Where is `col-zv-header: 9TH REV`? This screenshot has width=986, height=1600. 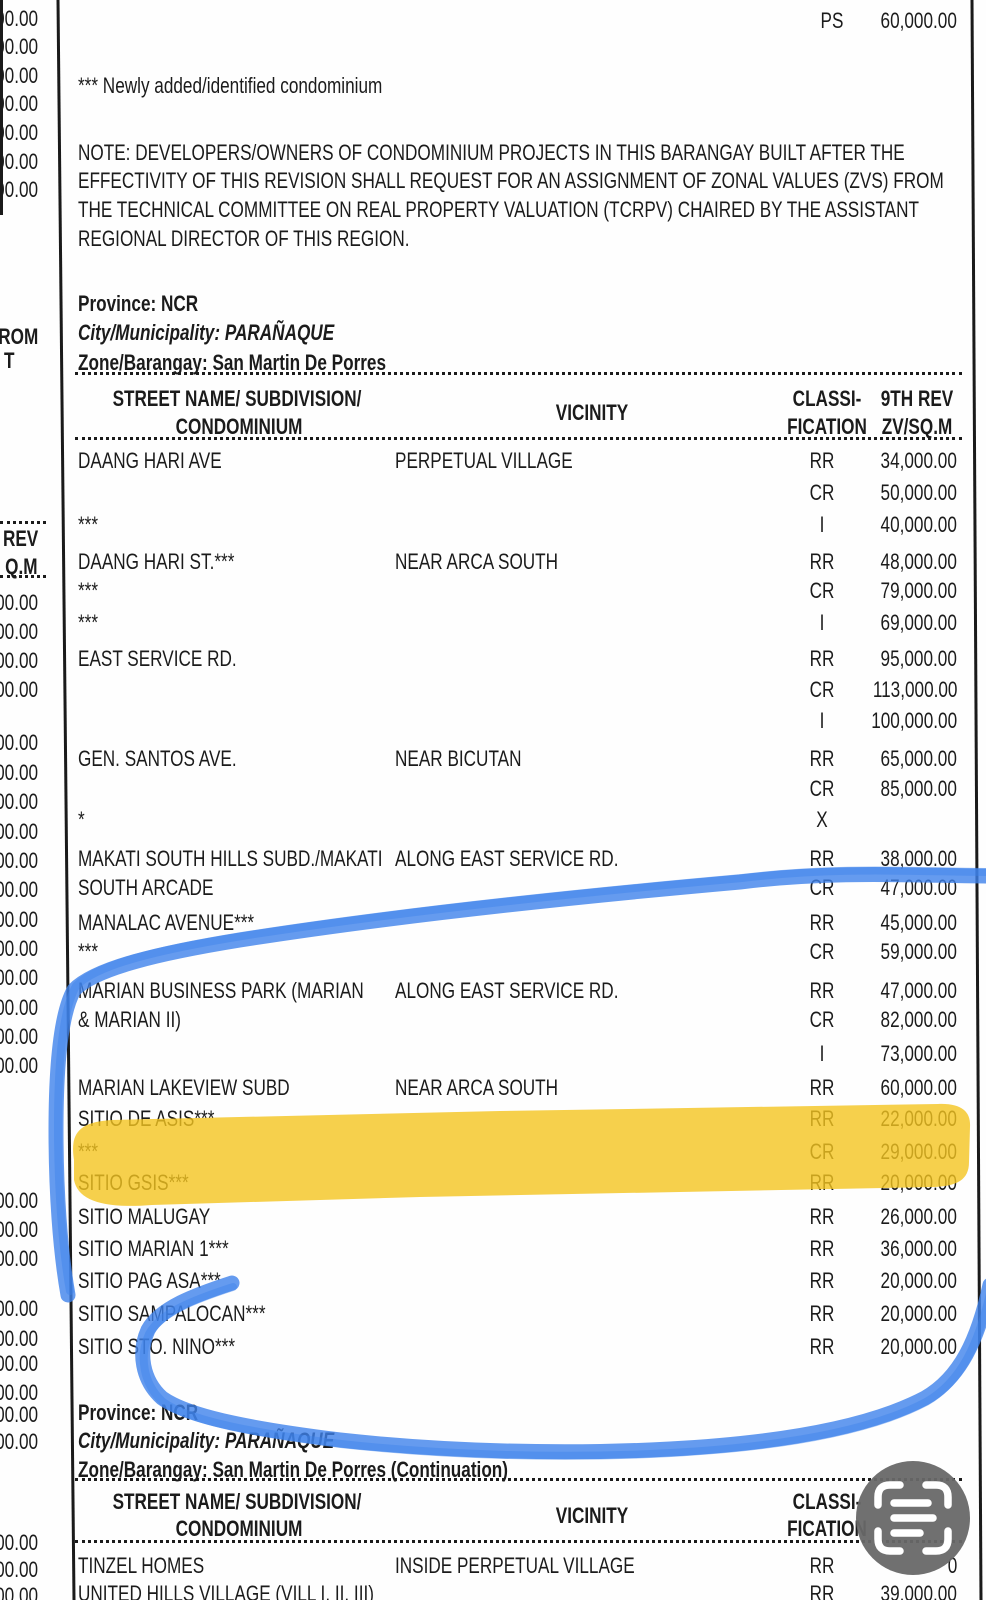
col-zv-header: 9TH REV is located at coordinates (917, 398).